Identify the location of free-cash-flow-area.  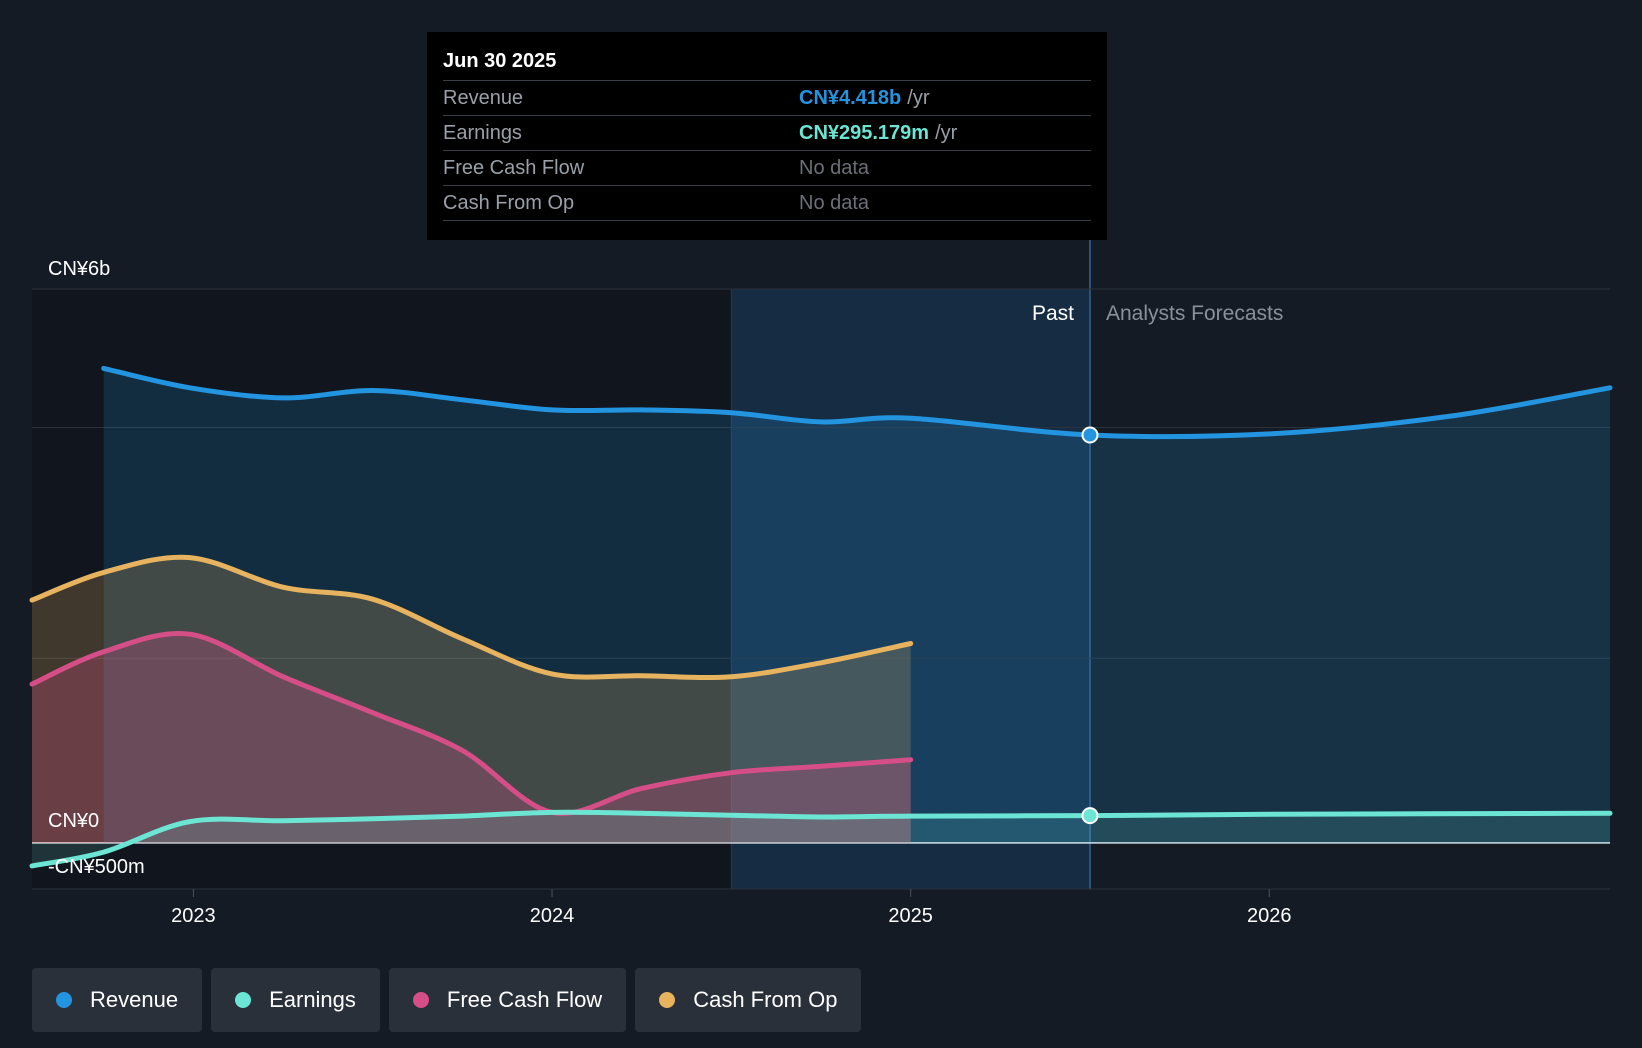
(471, 738).